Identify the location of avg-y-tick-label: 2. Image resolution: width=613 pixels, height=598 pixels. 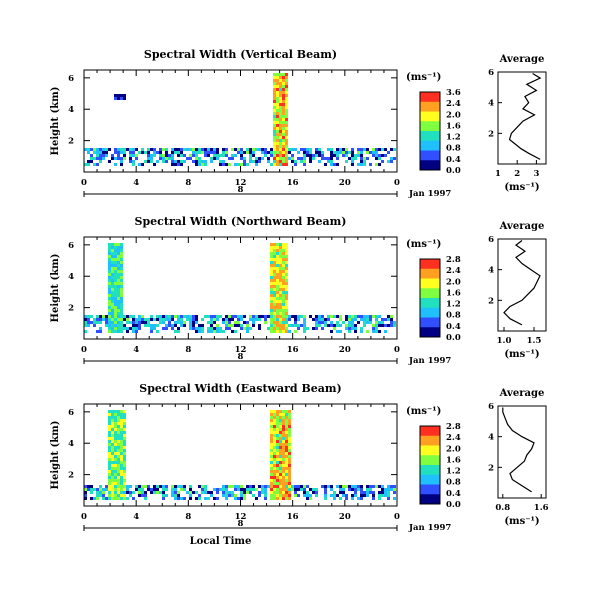
(491, 468).